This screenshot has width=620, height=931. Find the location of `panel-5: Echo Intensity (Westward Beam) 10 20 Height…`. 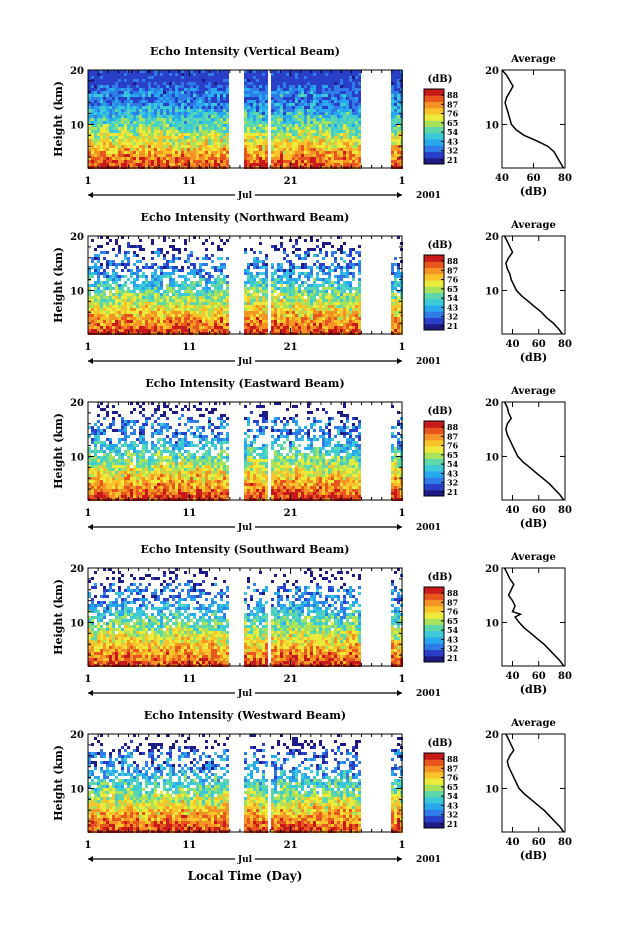

panel-5: Echo Intensity (Westward Beam) 10 20 Height… is located at coordinates (312, 787).